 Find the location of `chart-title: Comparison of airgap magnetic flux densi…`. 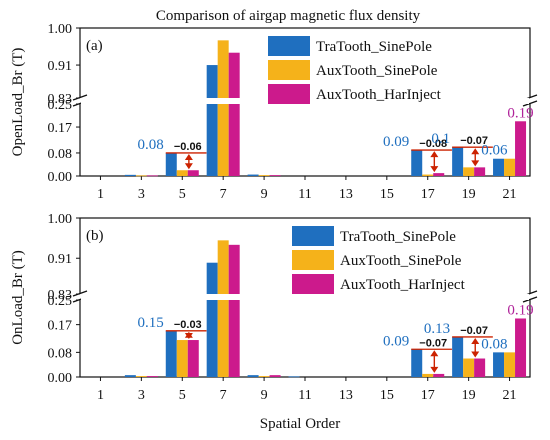

chart-title: Comparison of airgap magnetic flux densi… is located at coordinates (288, 16).